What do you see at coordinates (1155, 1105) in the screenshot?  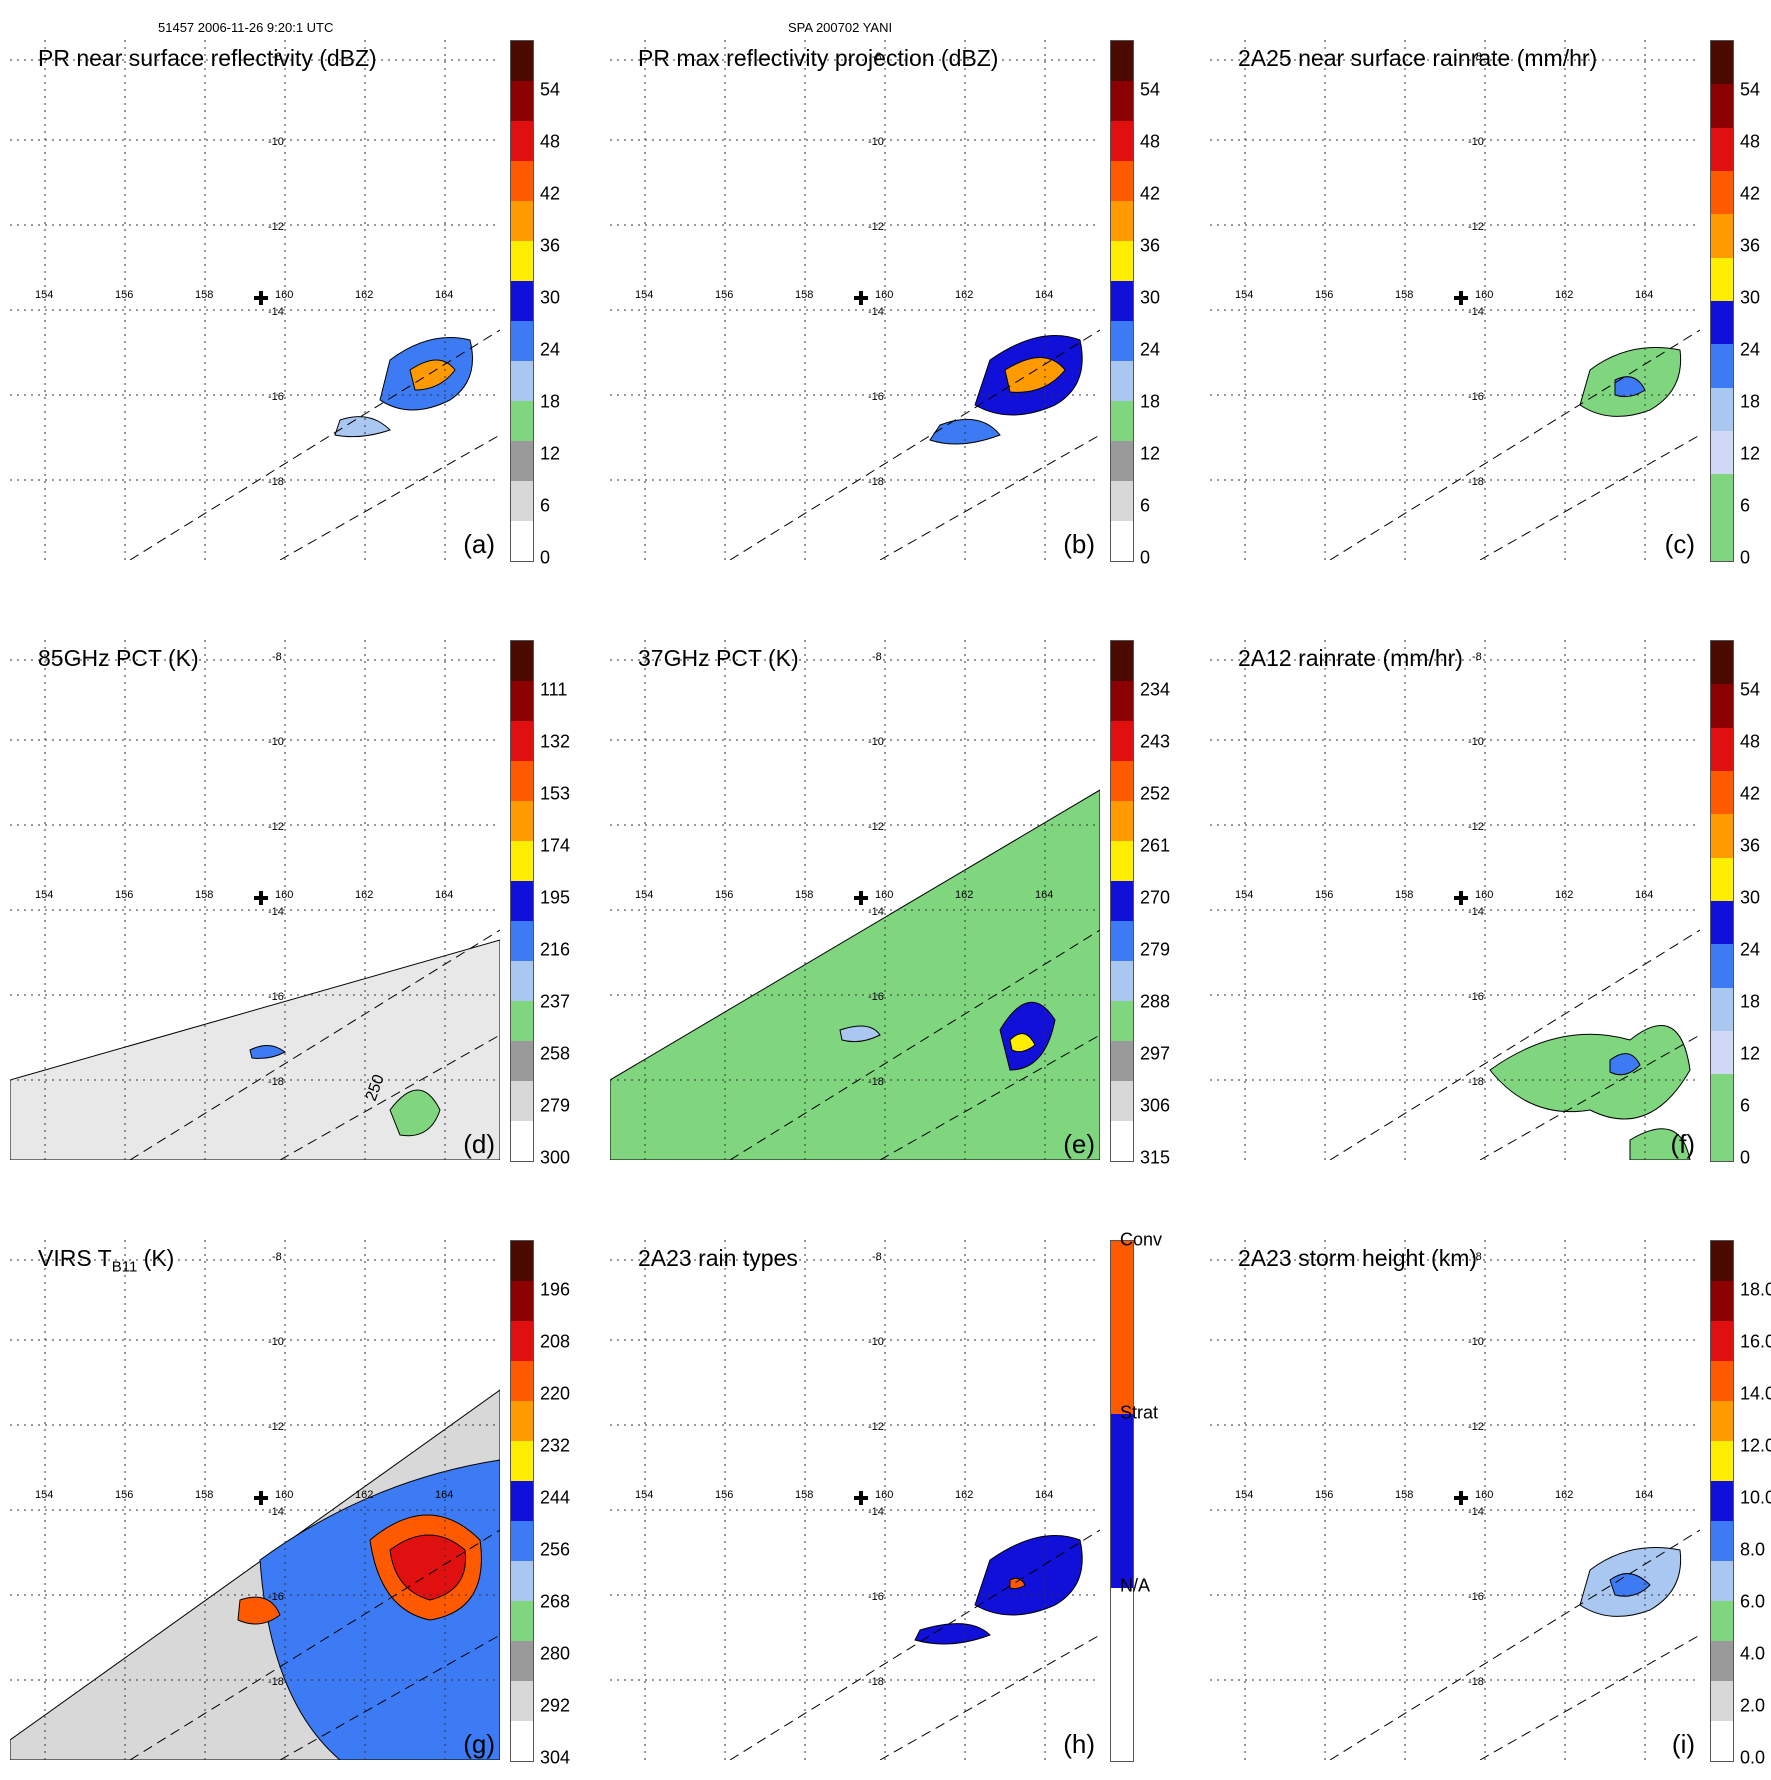 I see `colorbar-tick-label: 306` at bounding box center [1155, 1105].